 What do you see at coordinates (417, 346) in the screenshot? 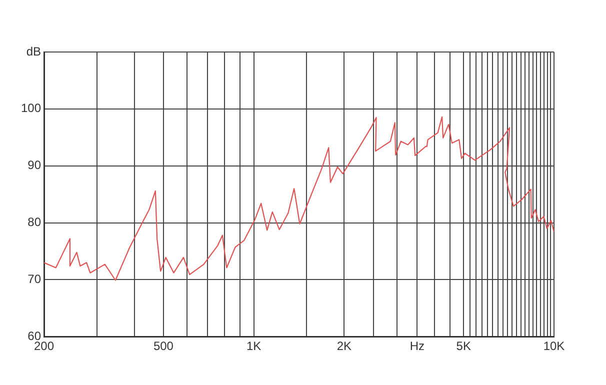
I see `x-tick-label: Hz` at bounding box center [417, 346].